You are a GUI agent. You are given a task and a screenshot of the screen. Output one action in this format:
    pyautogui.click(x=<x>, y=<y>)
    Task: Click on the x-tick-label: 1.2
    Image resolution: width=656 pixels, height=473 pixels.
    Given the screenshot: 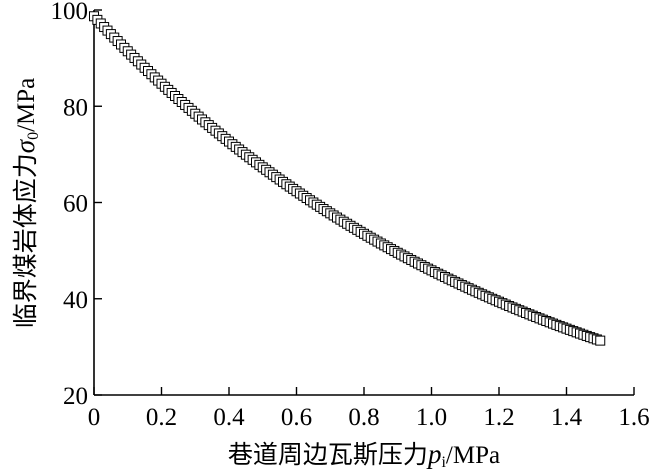 What is the action you would take?
    pyautogui.click(x=498, y=417)
    